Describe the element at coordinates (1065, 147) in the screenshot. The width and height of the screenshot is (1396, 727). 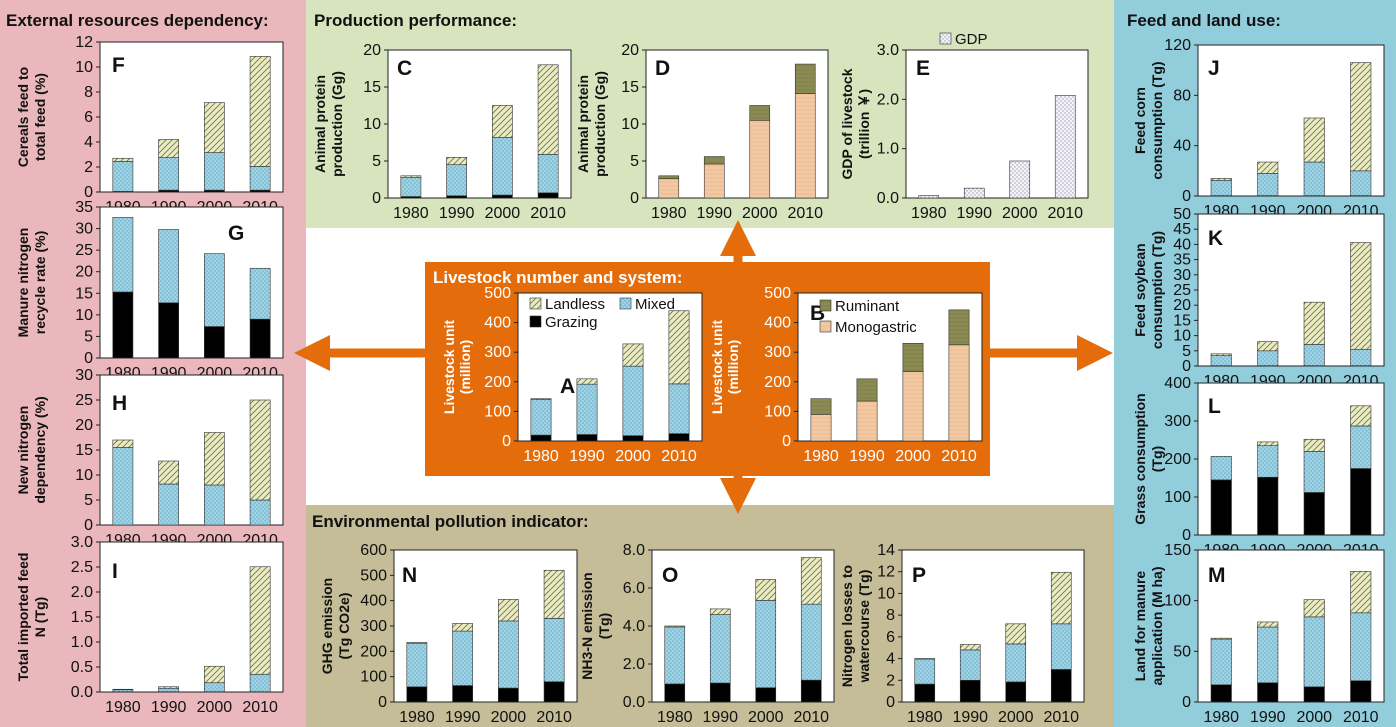
I see `bar-gdp-2010` at that location.